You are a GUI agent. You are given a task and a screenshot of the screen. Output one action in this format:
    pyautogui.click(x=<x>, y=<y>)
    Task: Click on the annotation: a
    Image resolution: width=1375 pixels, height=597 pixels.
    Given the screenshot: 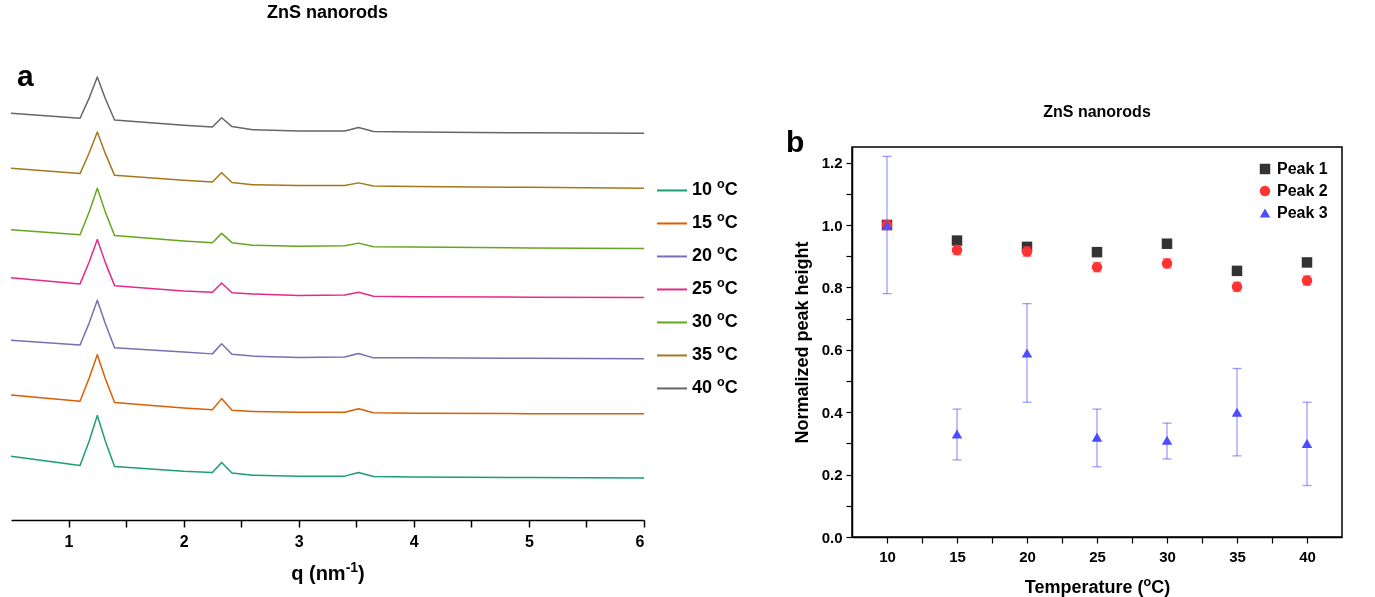 What is the action you would take?
    pyautogui.click(x=25, y=75)
    